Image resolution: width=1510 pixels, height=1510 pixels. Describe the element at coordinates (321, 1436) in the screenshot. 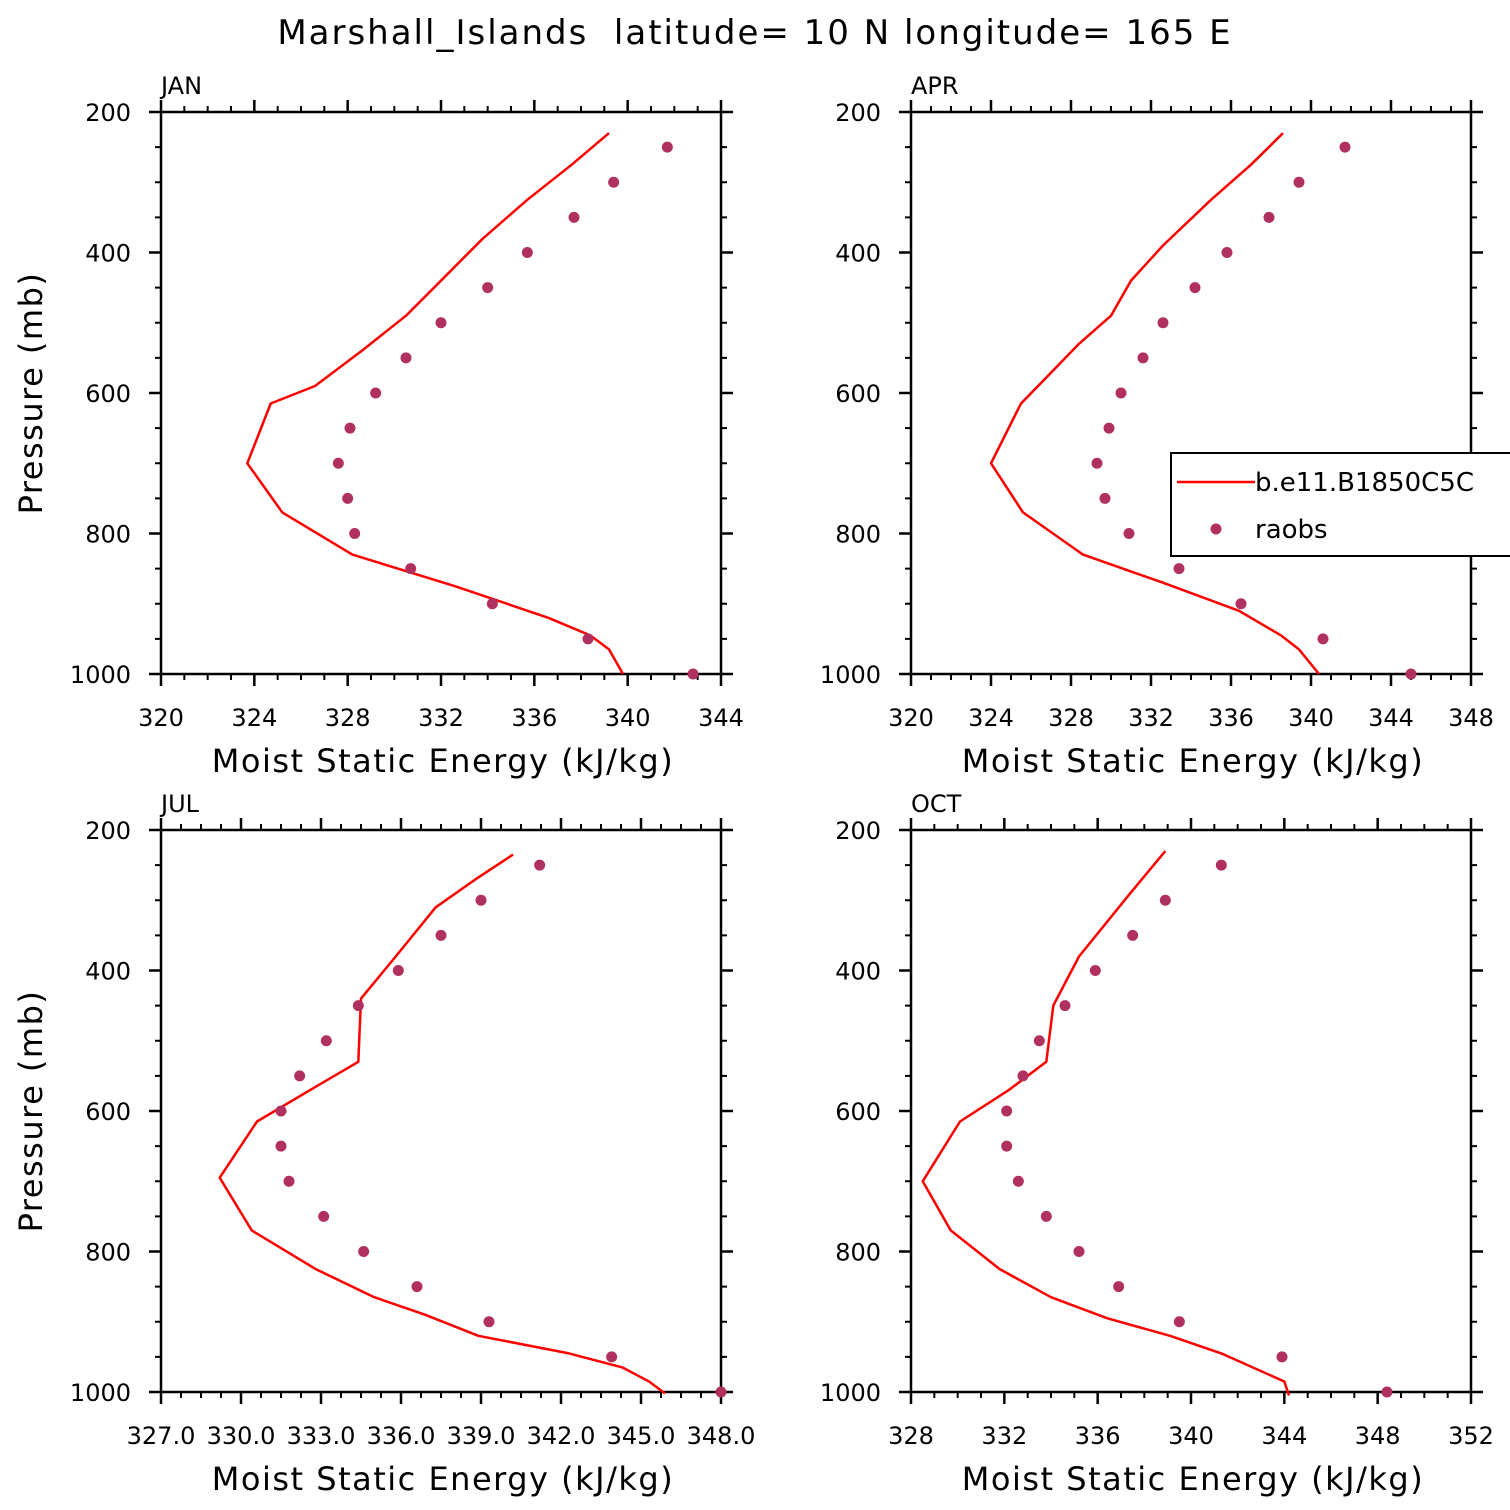

I see `x-tick-label: 333.0` at that location.